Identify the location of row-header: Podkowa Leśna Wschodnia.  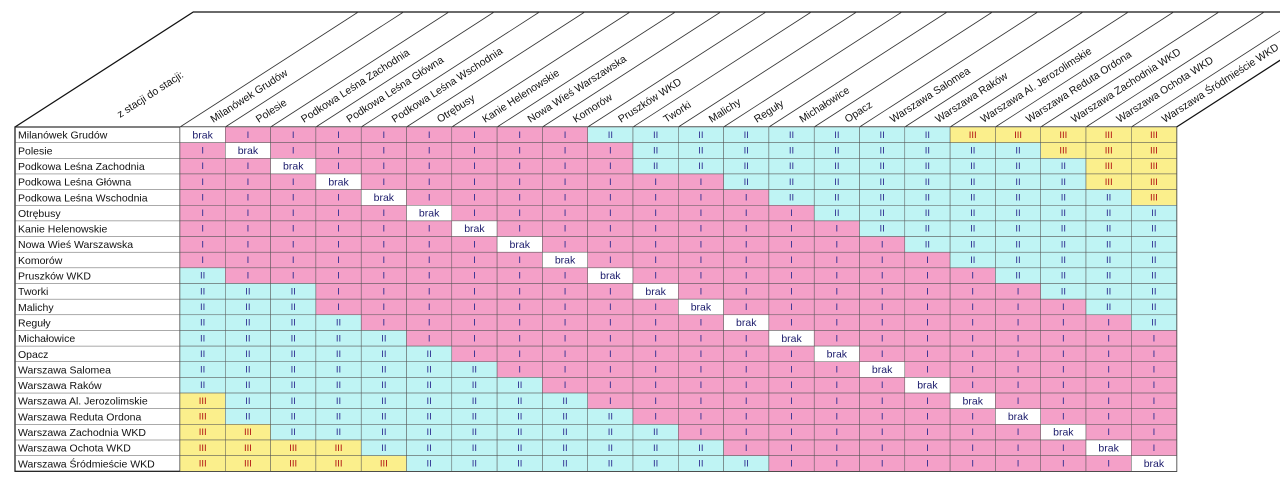
(83, 198).